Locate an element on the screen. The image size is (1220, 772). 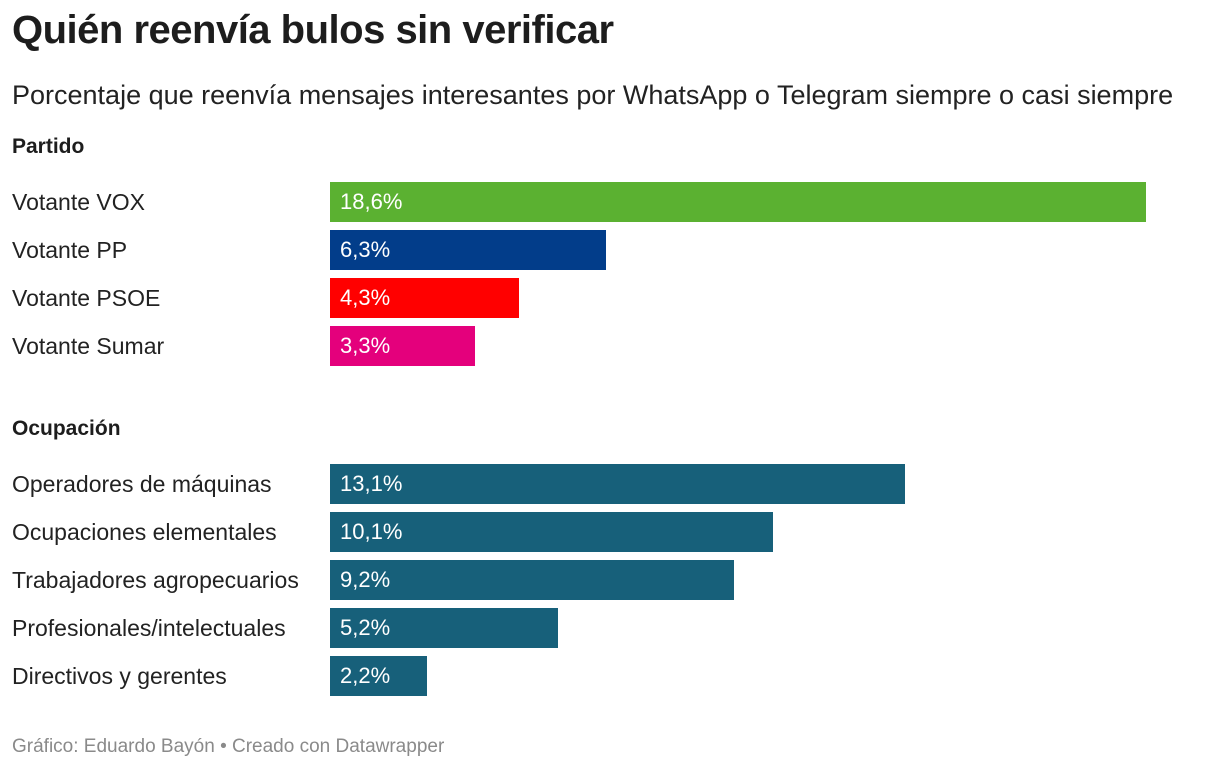
category-label: Operadores de máquinas is located at coordinates (142, 484).